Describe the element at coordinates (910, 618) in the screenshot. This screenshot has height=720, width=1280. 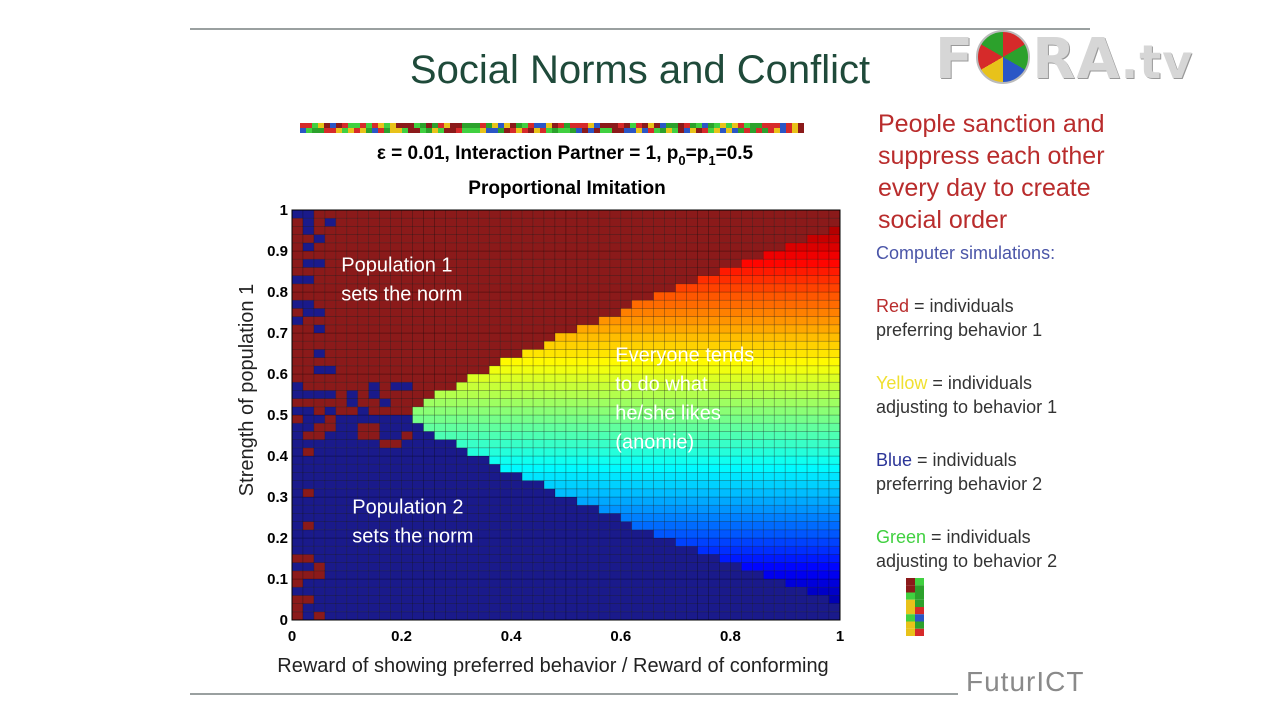
I see `mini-strip-cell` at that location.